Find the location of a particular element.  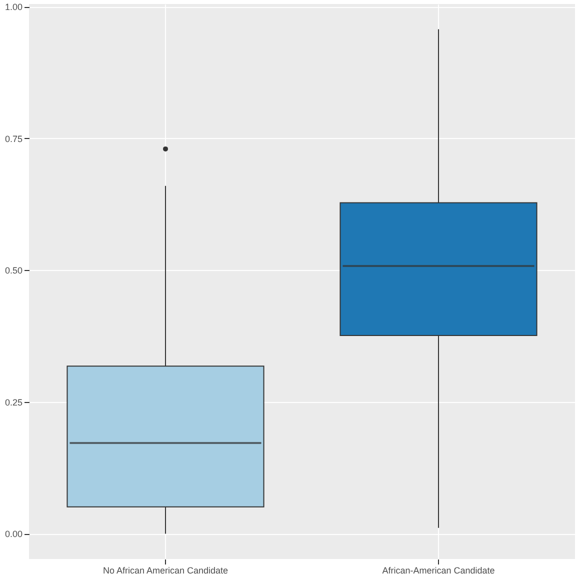

x-tick-label: No African American Candidate is located at coordinates (165, 571).